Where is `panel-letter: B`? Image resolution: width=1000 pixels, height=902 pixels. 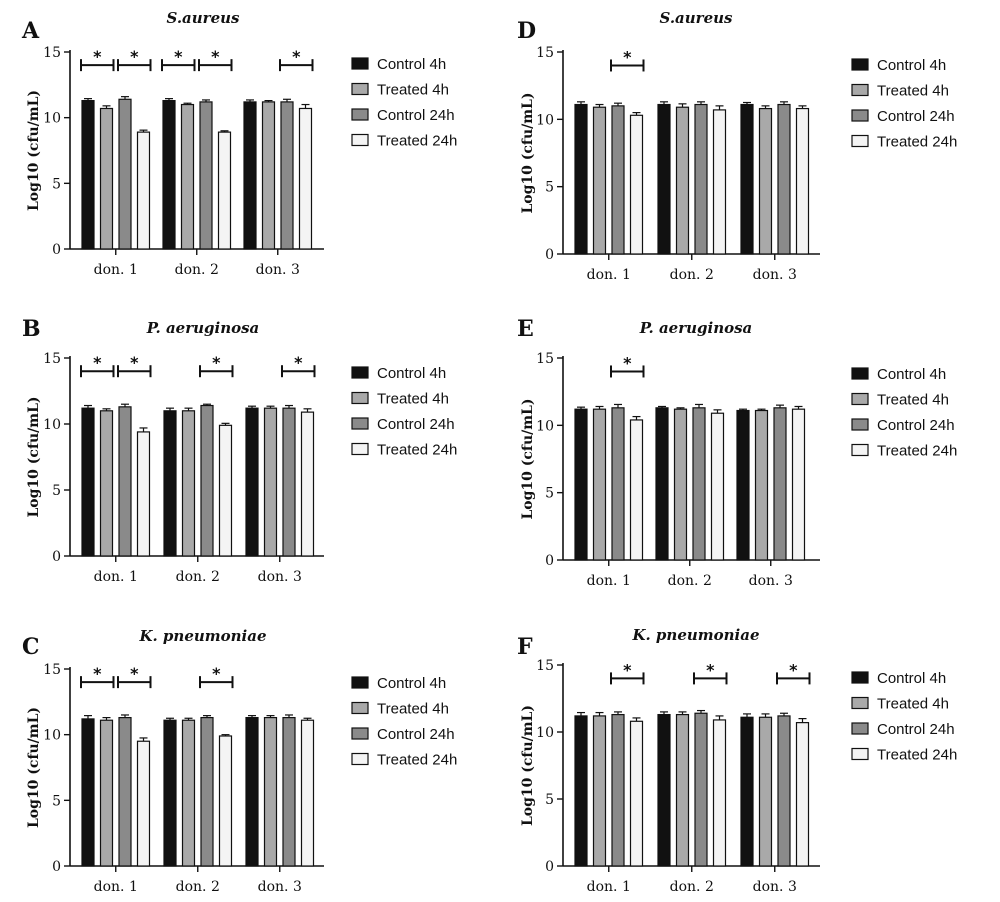 panel-letter: B is located at coordinates (31, 329).